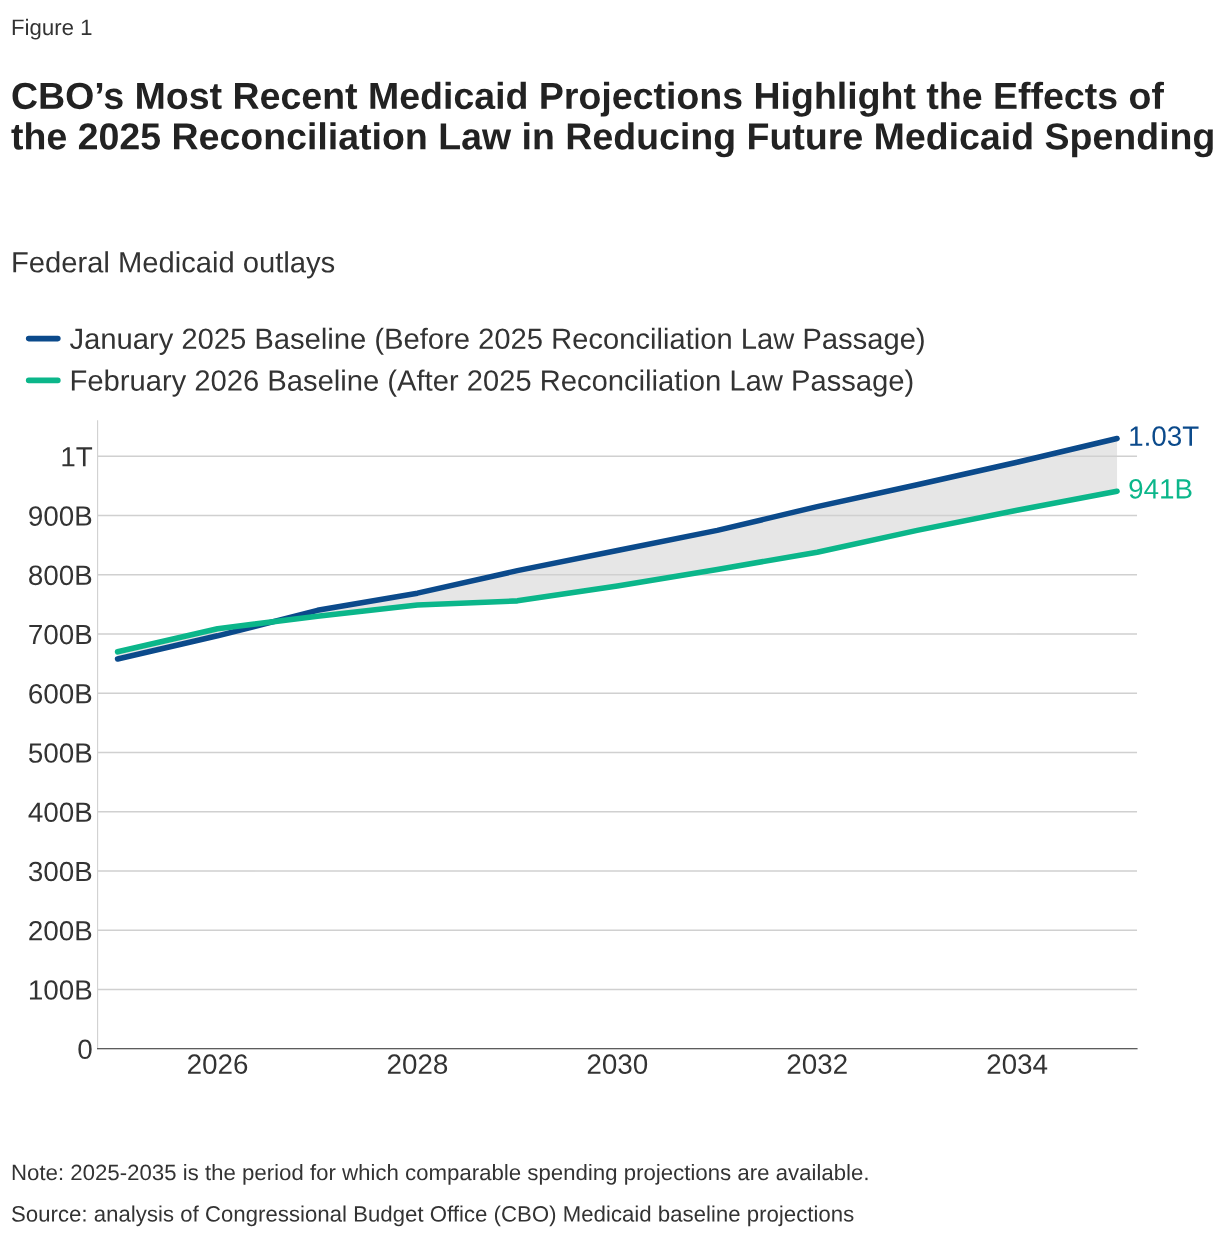 The width and height of the screenshot is (1220, 1256). What do you see at coordinates (1164, 436) in the screenshot?
I see `data-label: 1.03T` at bounding box center [1164, 436].